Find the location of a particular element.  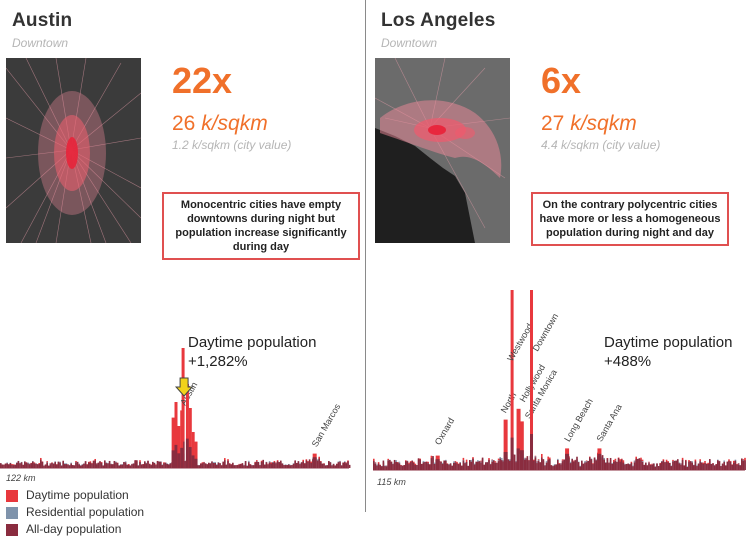

down-arrow-icon is located at coordinates (184, 387).